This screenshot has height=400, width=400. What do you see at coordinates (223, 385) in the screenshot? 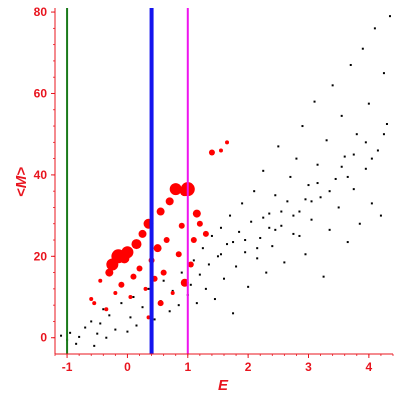
I see `x-axis-title: E` at bounding box center [223, 385].